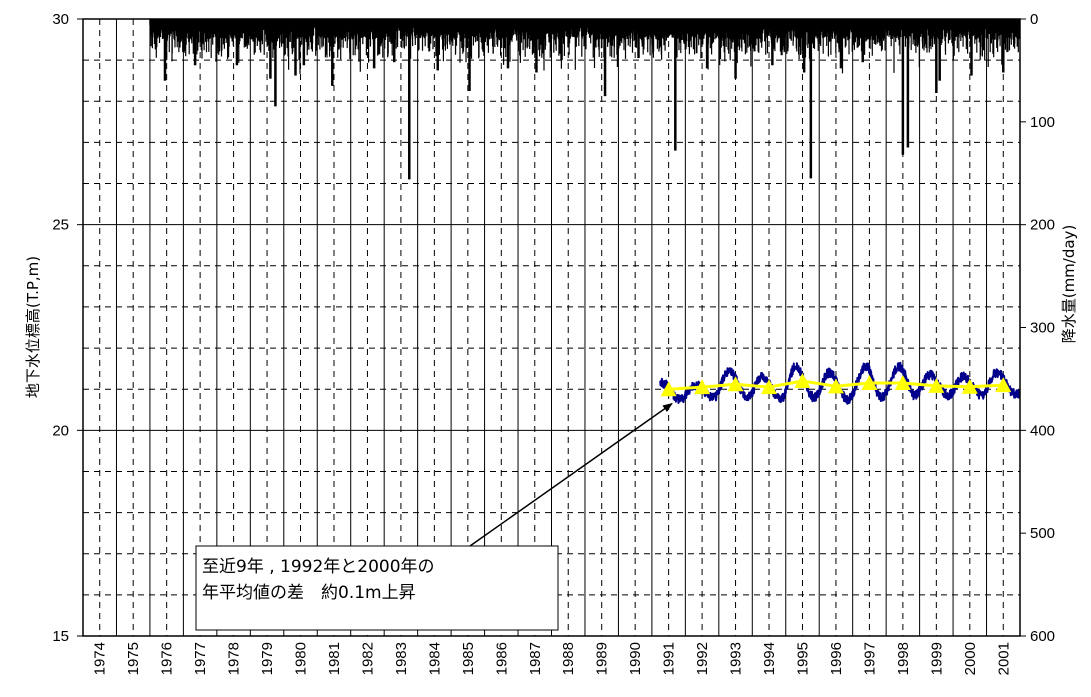  I want to click on x-tick-label: 1981, so click(334, 658).